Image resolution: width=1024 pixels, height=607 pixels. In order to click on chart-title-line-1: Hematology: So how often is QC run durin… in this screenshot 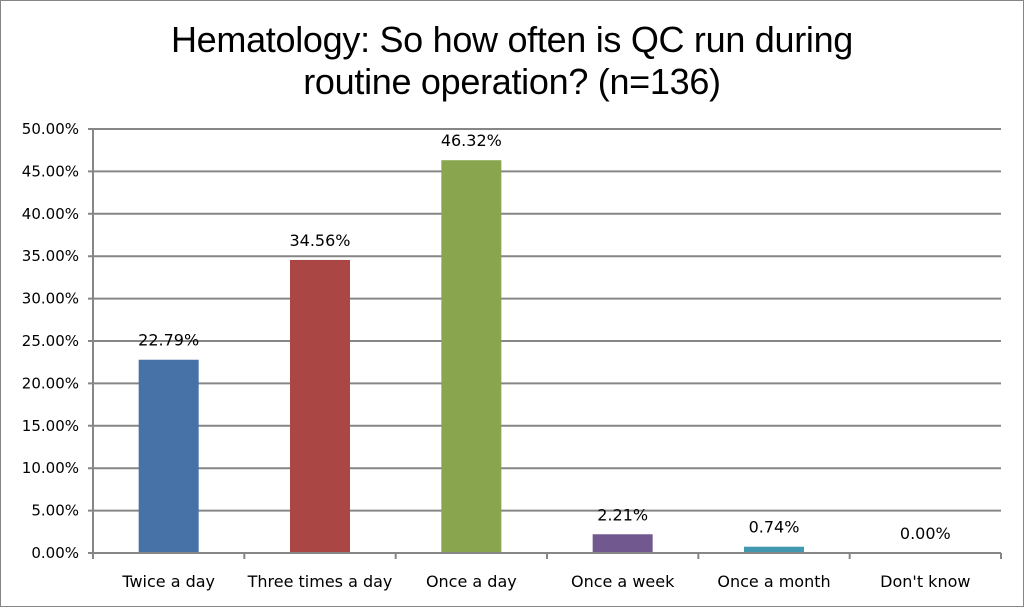, I will do `click(512, 39)`.